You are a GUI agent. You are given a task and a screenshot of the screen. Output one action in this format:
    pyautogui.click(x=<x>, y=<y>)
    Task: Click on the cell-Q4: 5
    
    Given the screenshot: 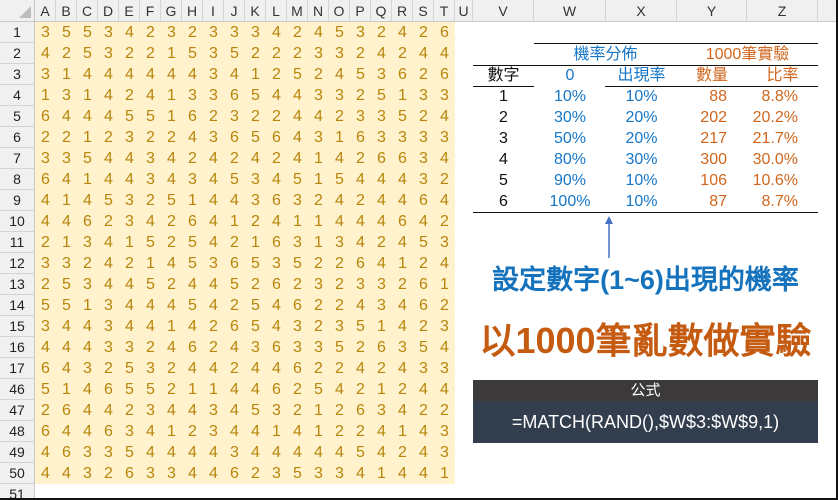 What is the action you would take?
    pyautogui.click(x=381, y=95)
    